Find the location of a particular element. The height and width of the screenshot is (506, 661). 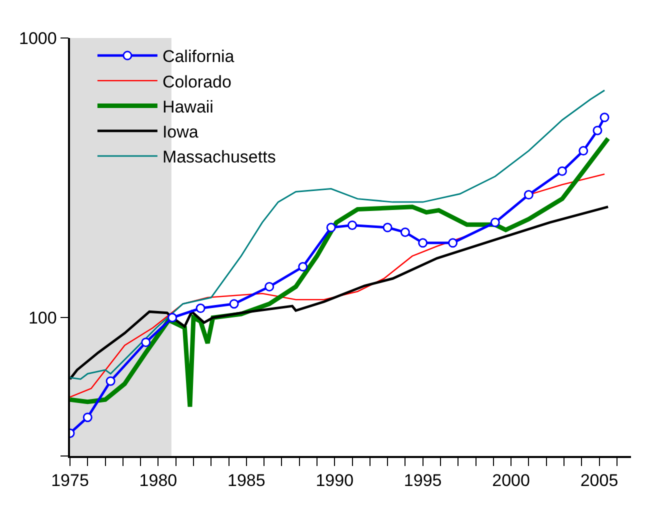

x-tick-label: 1975 is located at coordinates (70, 480).